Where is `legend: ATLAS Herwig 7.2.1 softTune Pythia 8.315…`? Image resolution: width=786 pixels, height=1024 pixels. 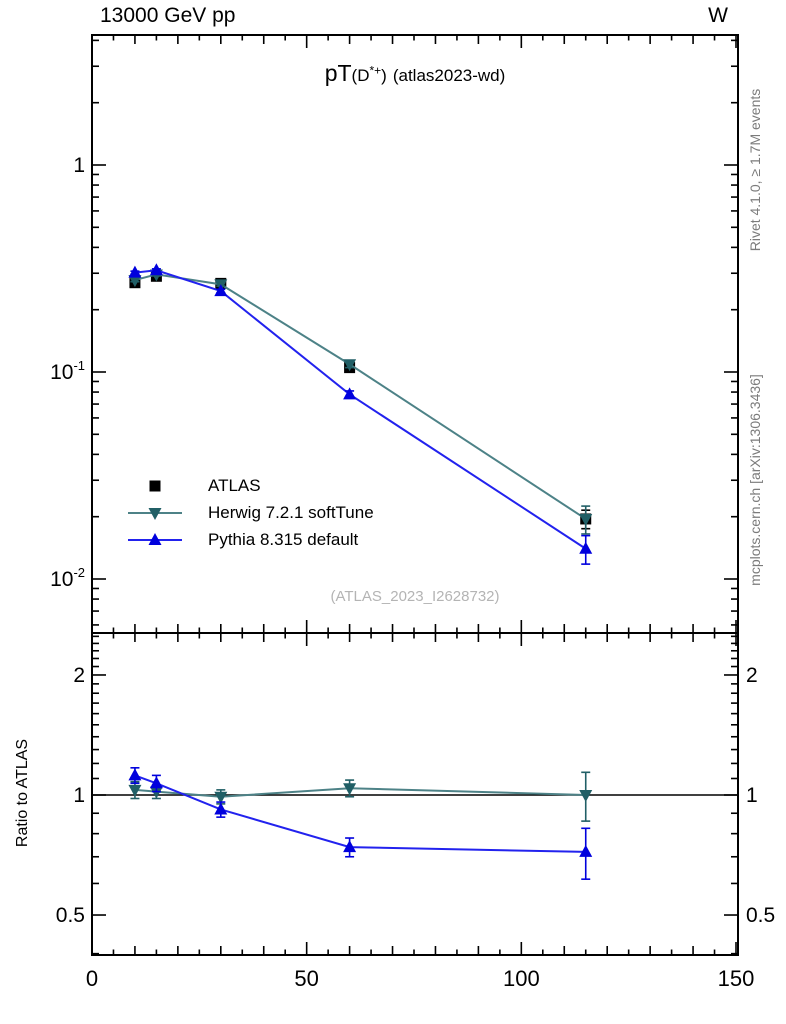
legend: ATLAS Herwig 7.2.1 softTune Pythia 8.315… is located at coordinates (250, 512).